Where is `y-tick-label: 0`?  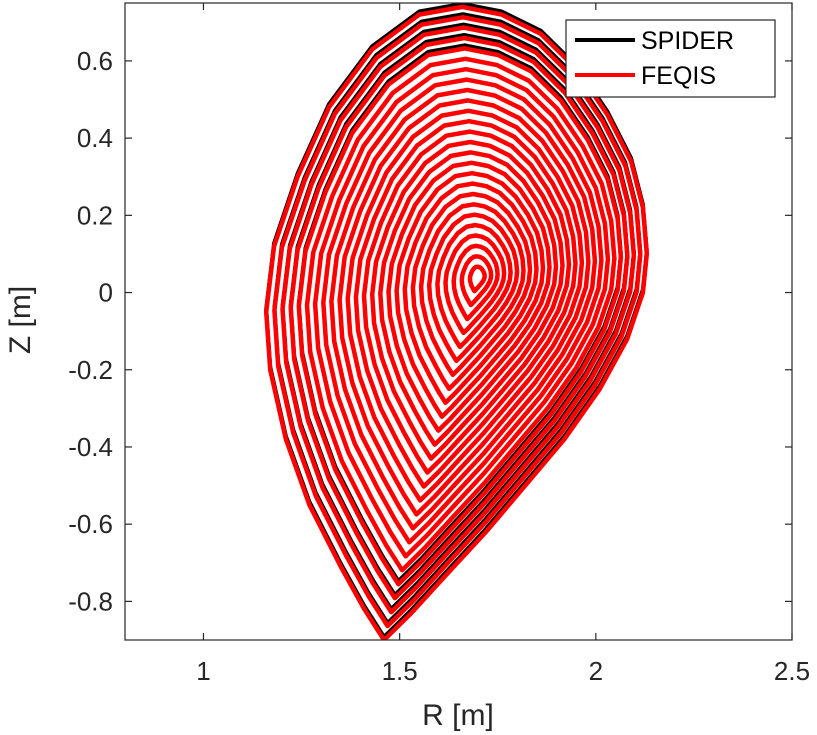 y-tick-label: 0 is located at coordinates (106, 293).